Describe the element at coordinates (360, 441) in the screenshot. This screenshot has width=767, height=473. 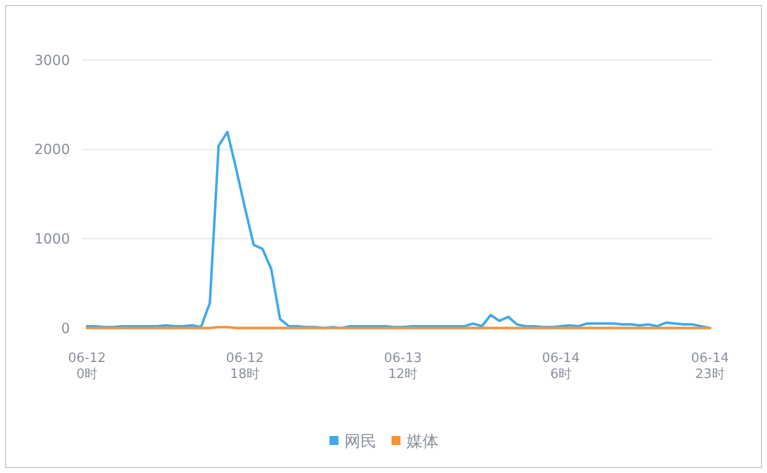
I see `legend-label: 网民` at that location.